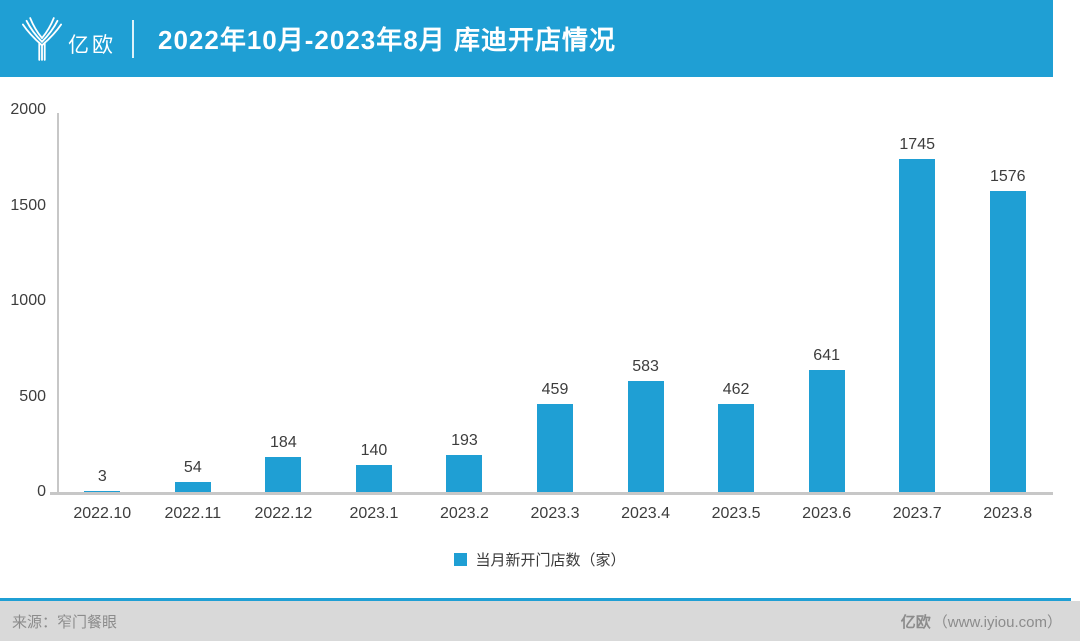 This screenshot has width=1080, height=641. I want to click on bar-group: 54, so click(193, 301).